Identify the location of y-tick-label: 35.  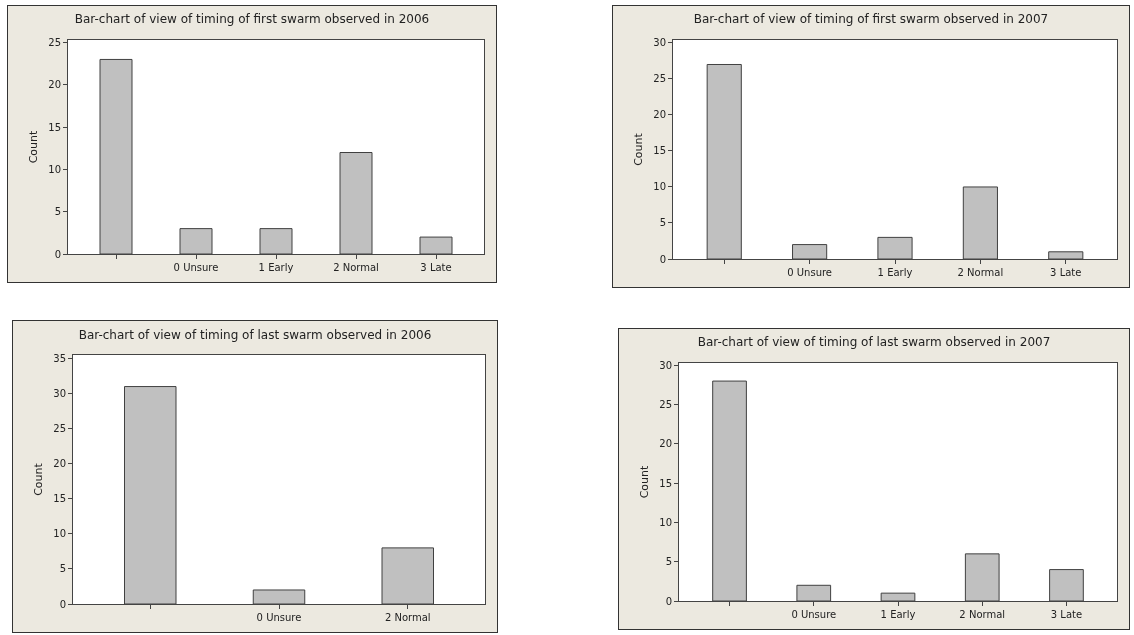
(59, 359).